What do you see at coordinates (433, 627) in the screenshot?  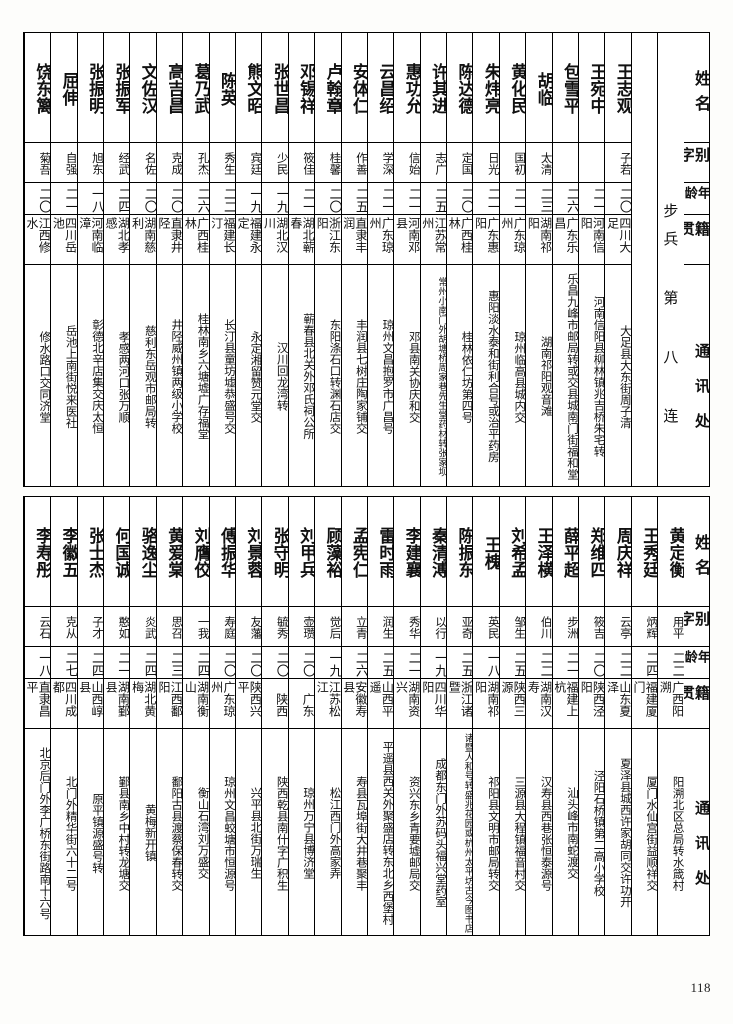 I see `person-alias: 以行` at bounding box center [433, 627].